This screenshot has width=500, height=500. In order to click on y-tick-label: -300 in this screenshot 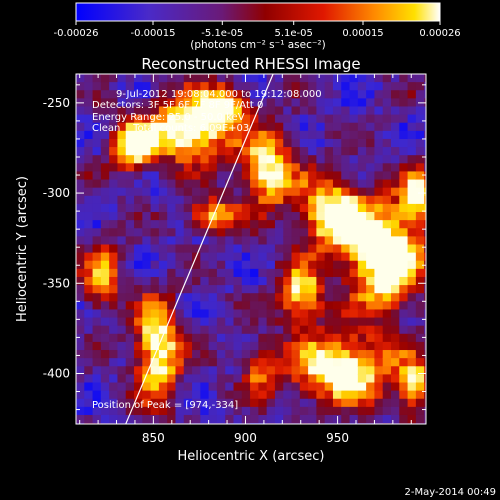, I will do `click(56, 193)`.